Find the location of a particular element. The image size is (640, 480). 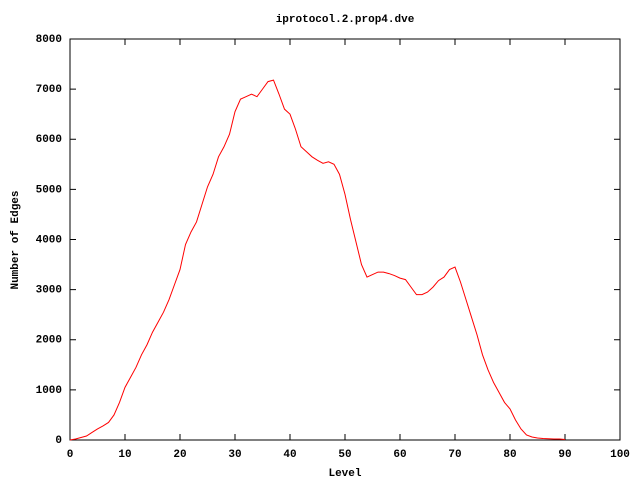

x-tick-label: 60 is located at coordinates (399, 455).